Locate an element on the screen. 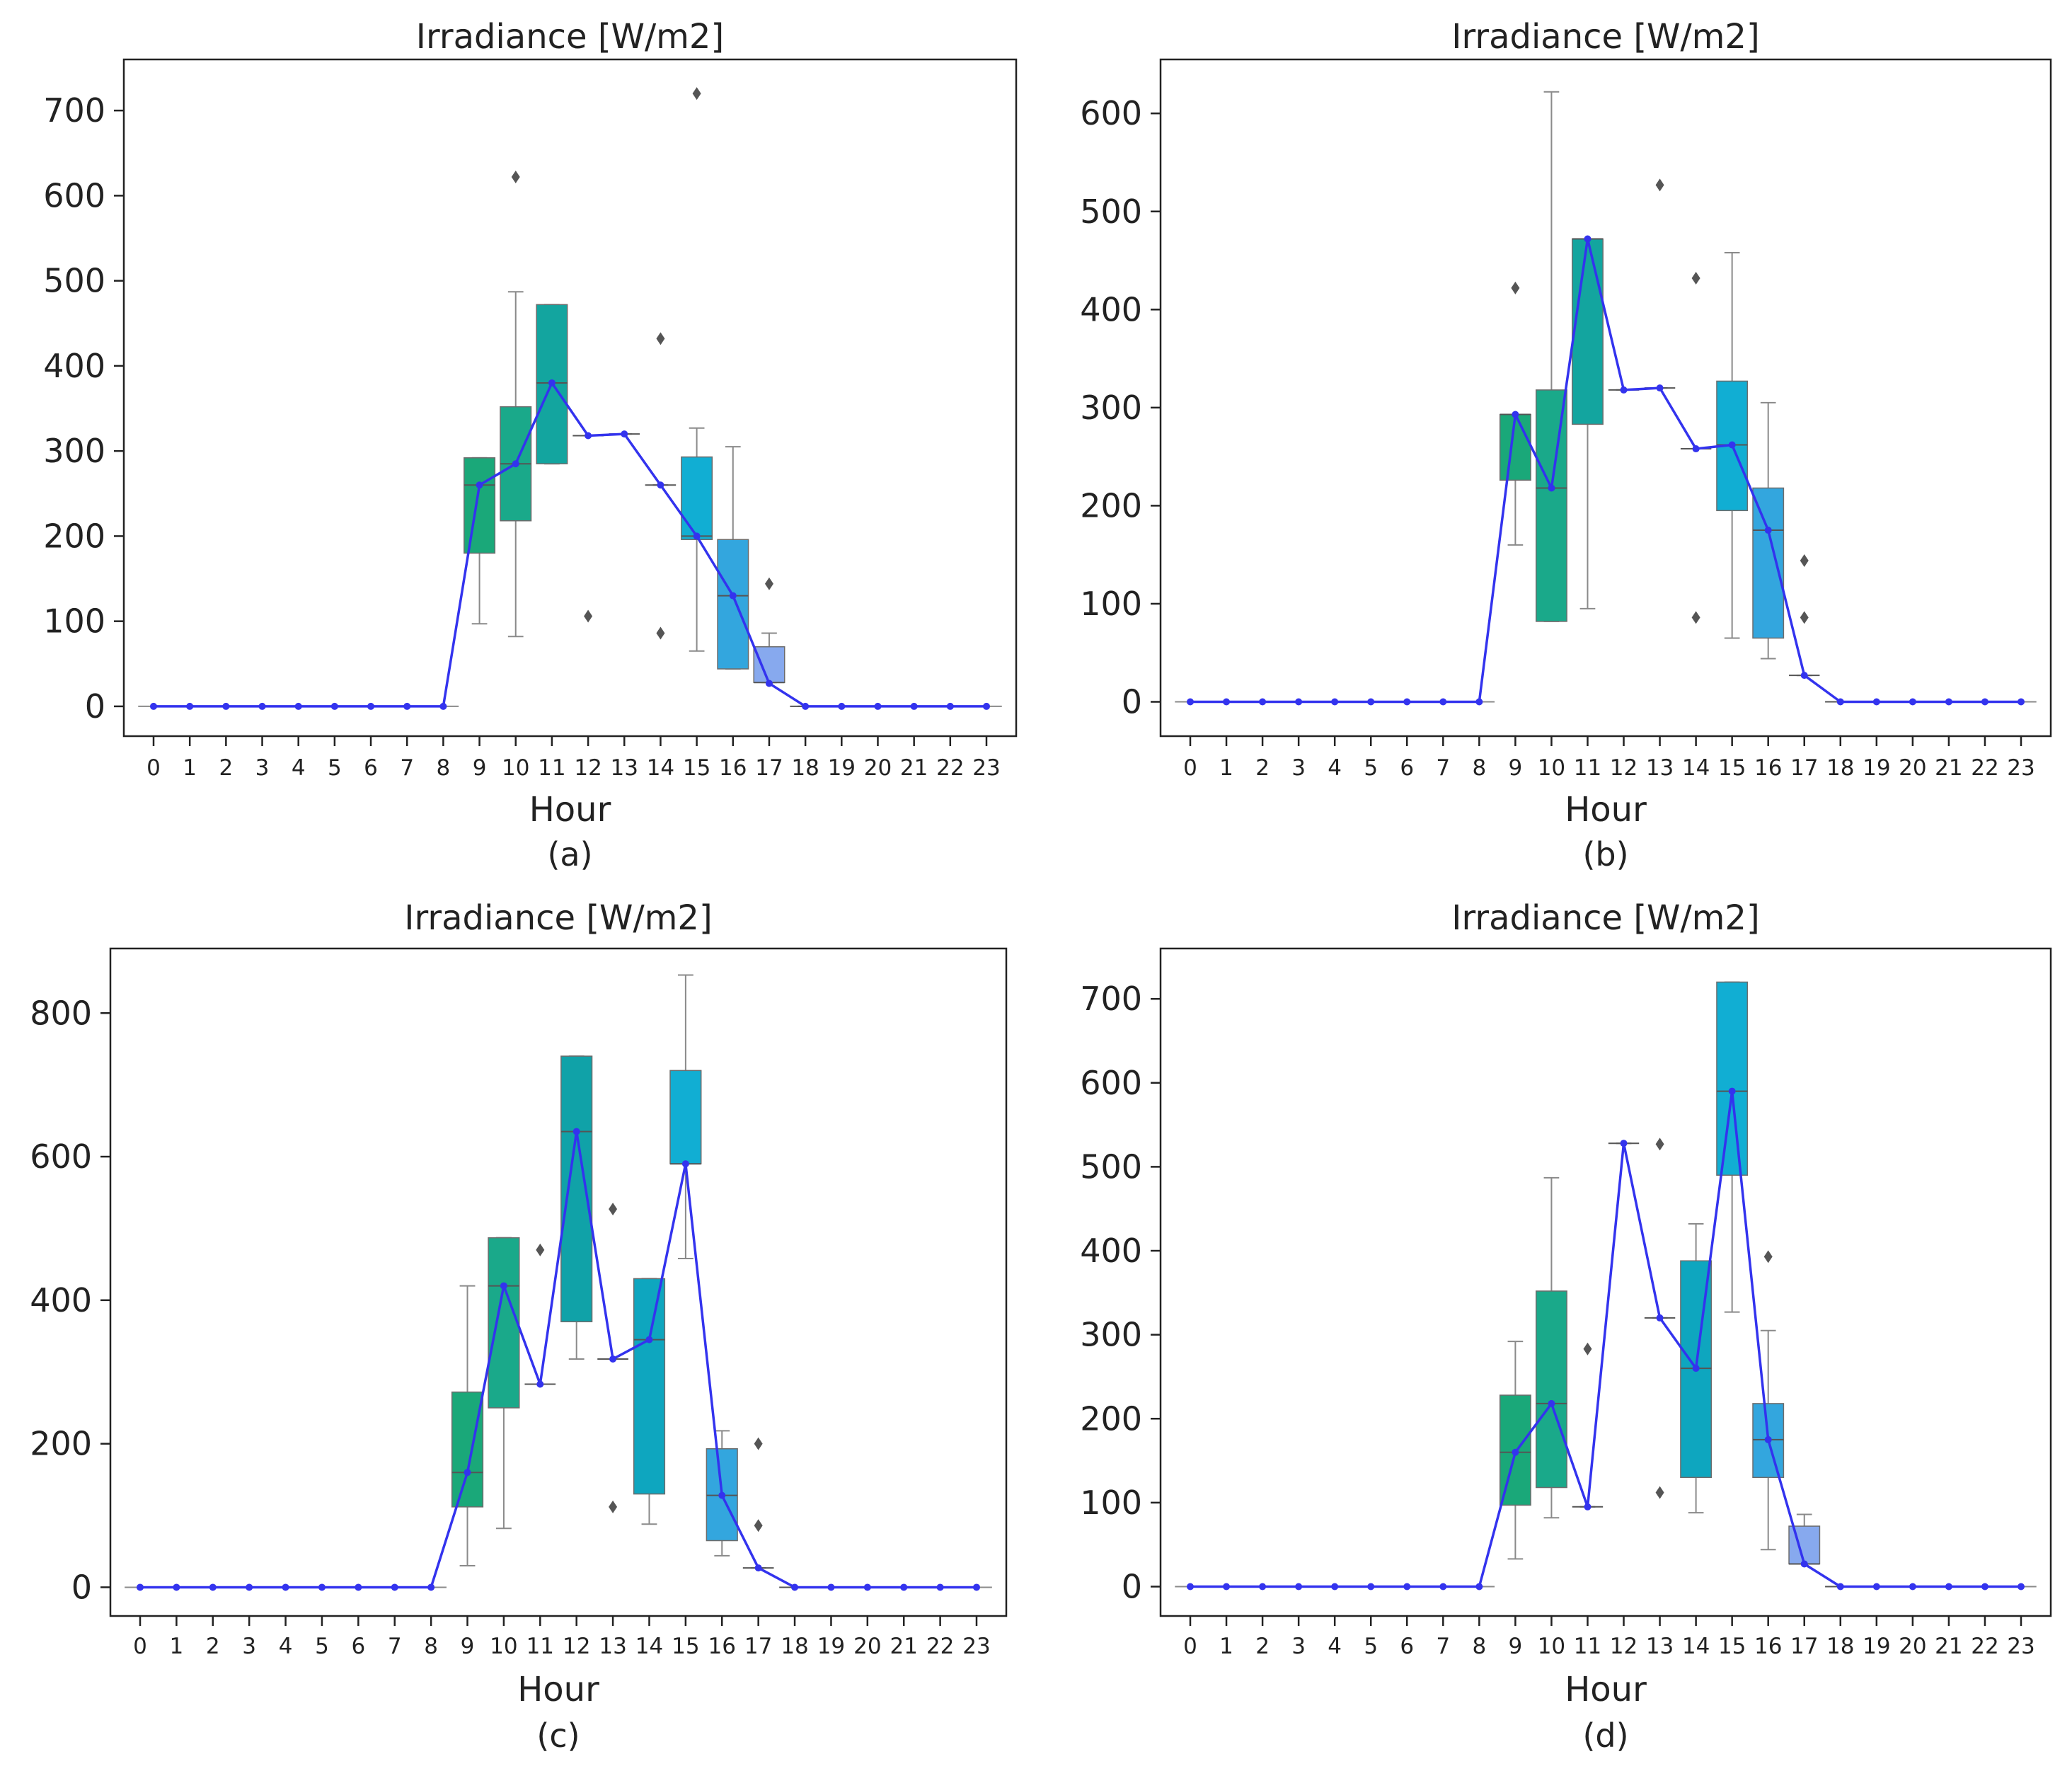  chart-title: Irradiance [W/m2] is located at coordinates (558, 918).